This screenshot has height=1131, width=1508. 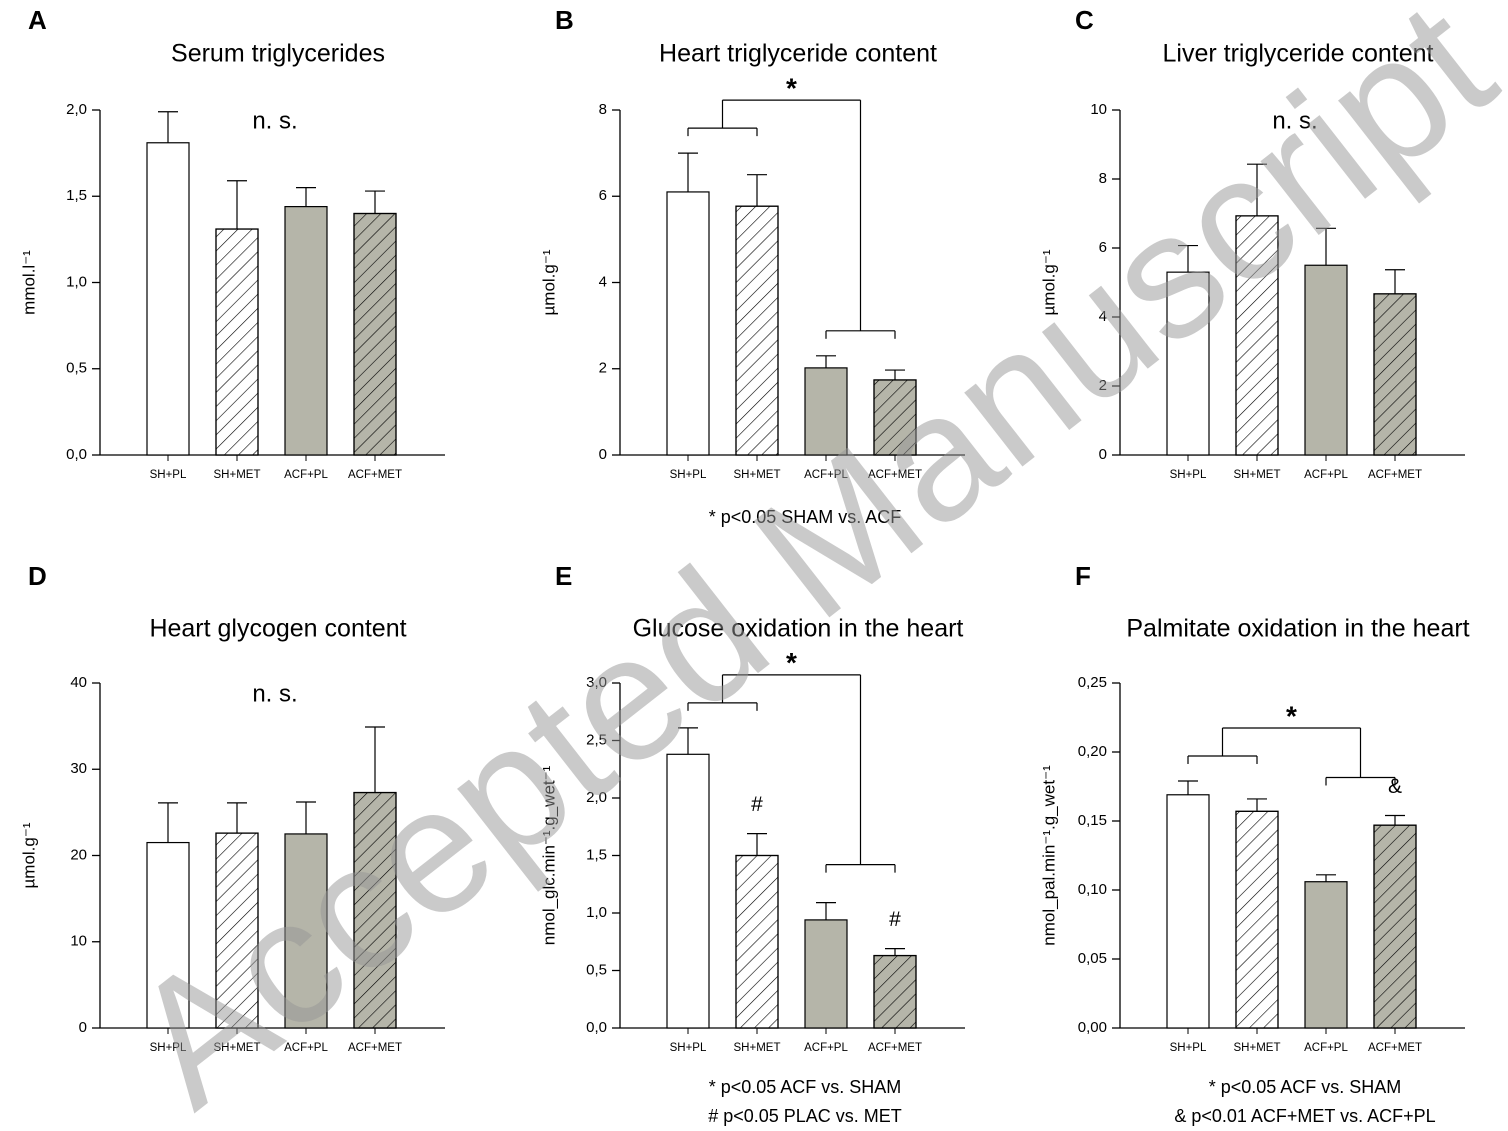 What do you see at coordinates (1103, 178) in the screenshot?
I see `y-tick-label: 8` at bounding box center [1103, 178].